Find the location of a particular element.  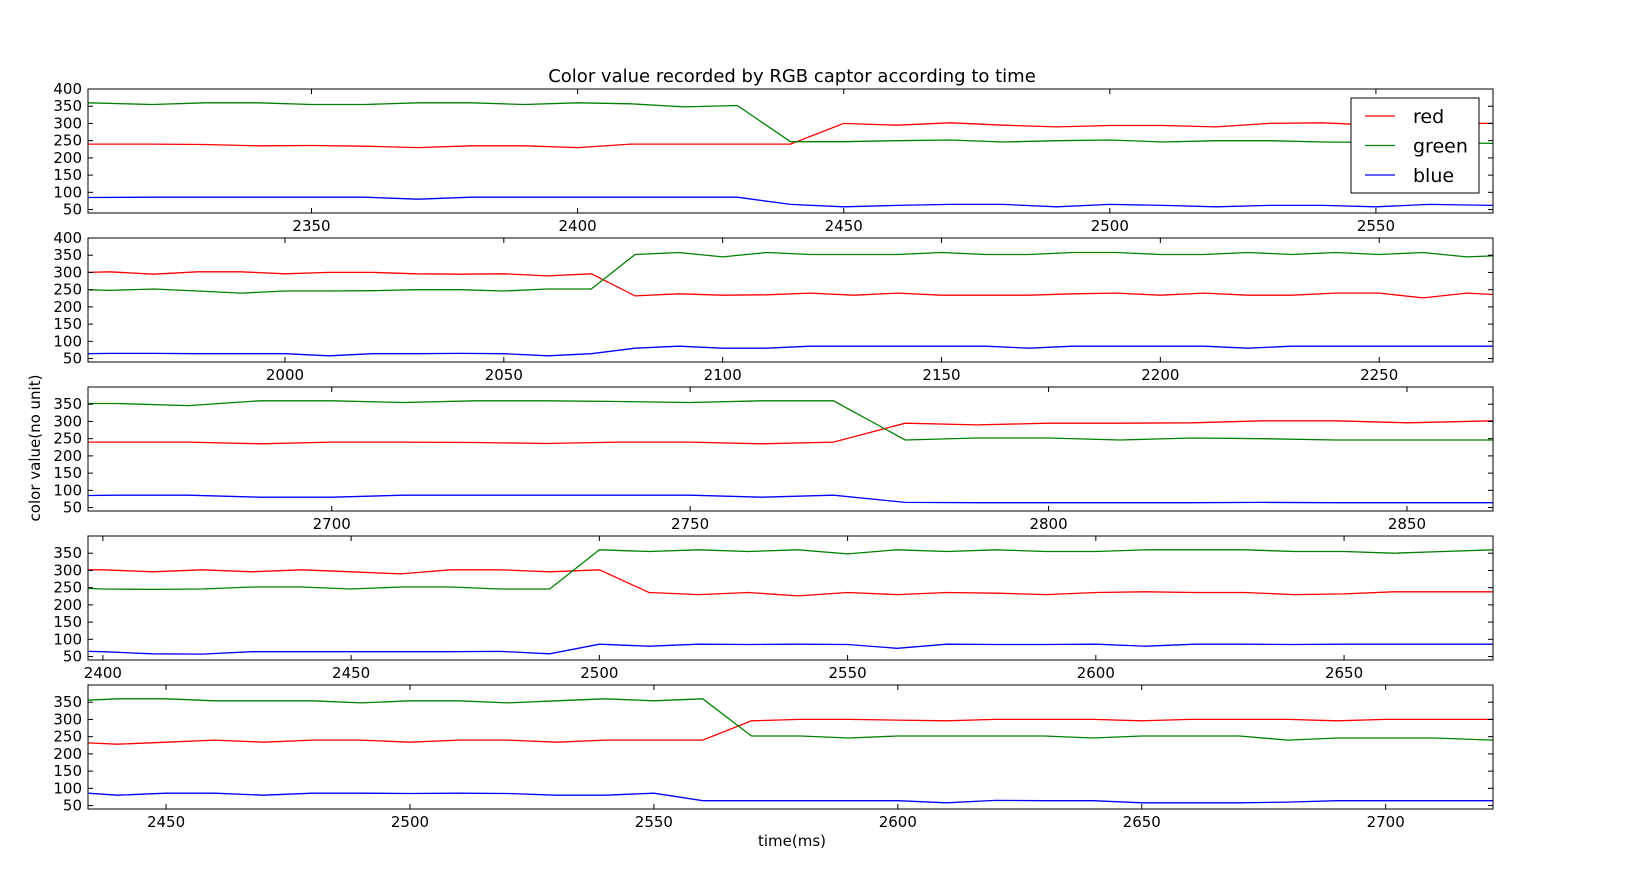

x-tick-label: 2100 is located at coordinates (723, 375).